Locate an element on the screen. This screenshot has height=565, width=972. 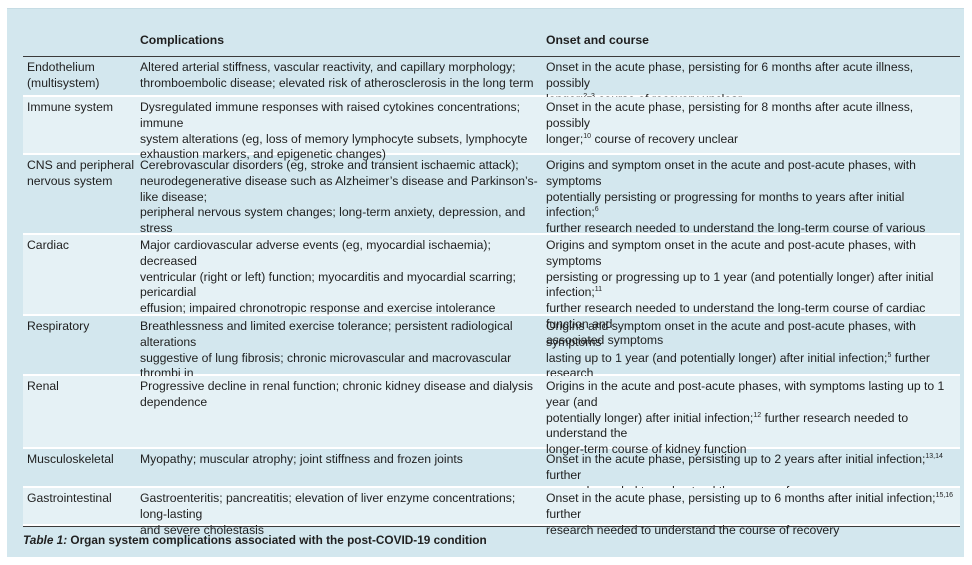
organ-system-line: nervous system is located at coordinates (70, 180).